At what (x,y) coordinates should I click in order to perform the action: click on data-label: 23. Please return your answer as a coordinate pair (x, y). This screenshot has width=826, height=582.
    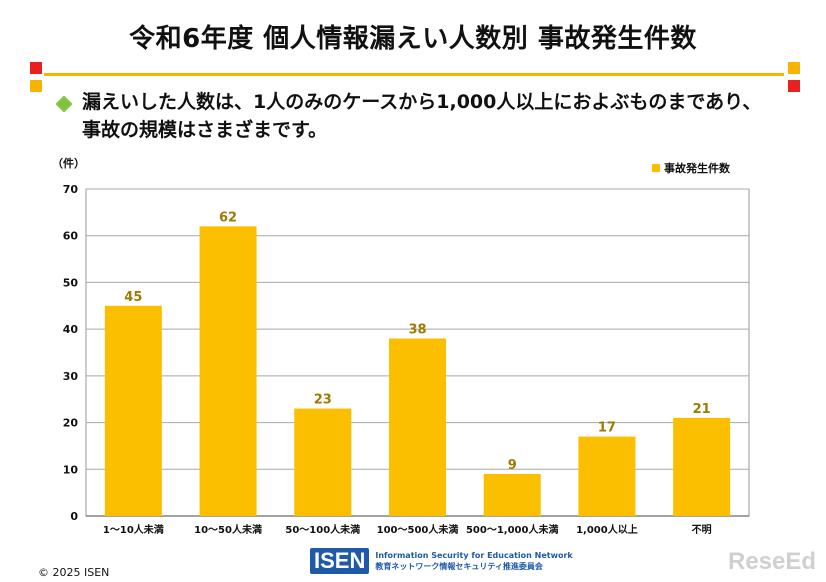
    Looking at the image, I should click on (323, 400).